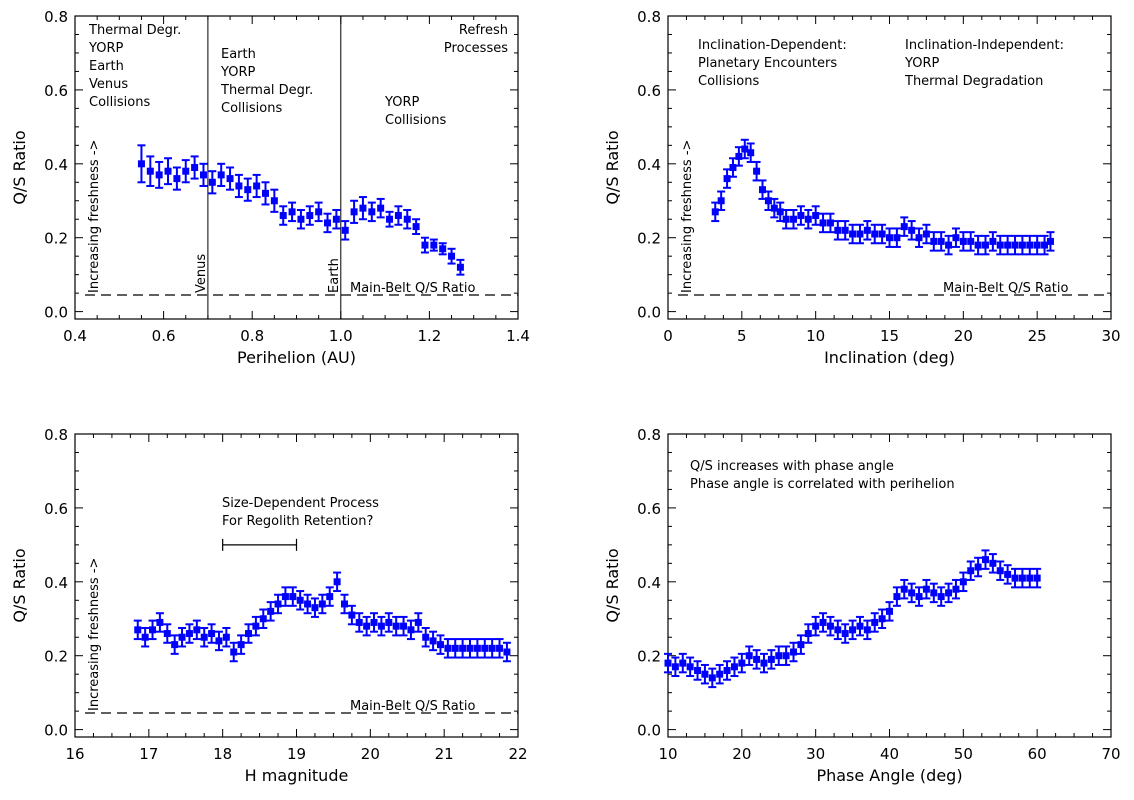 This screenshot has height=800, width=1134. Describe the element at coordinates (75, 336) in the screenshot. I see `x-tick-label: 0.4` at that location.